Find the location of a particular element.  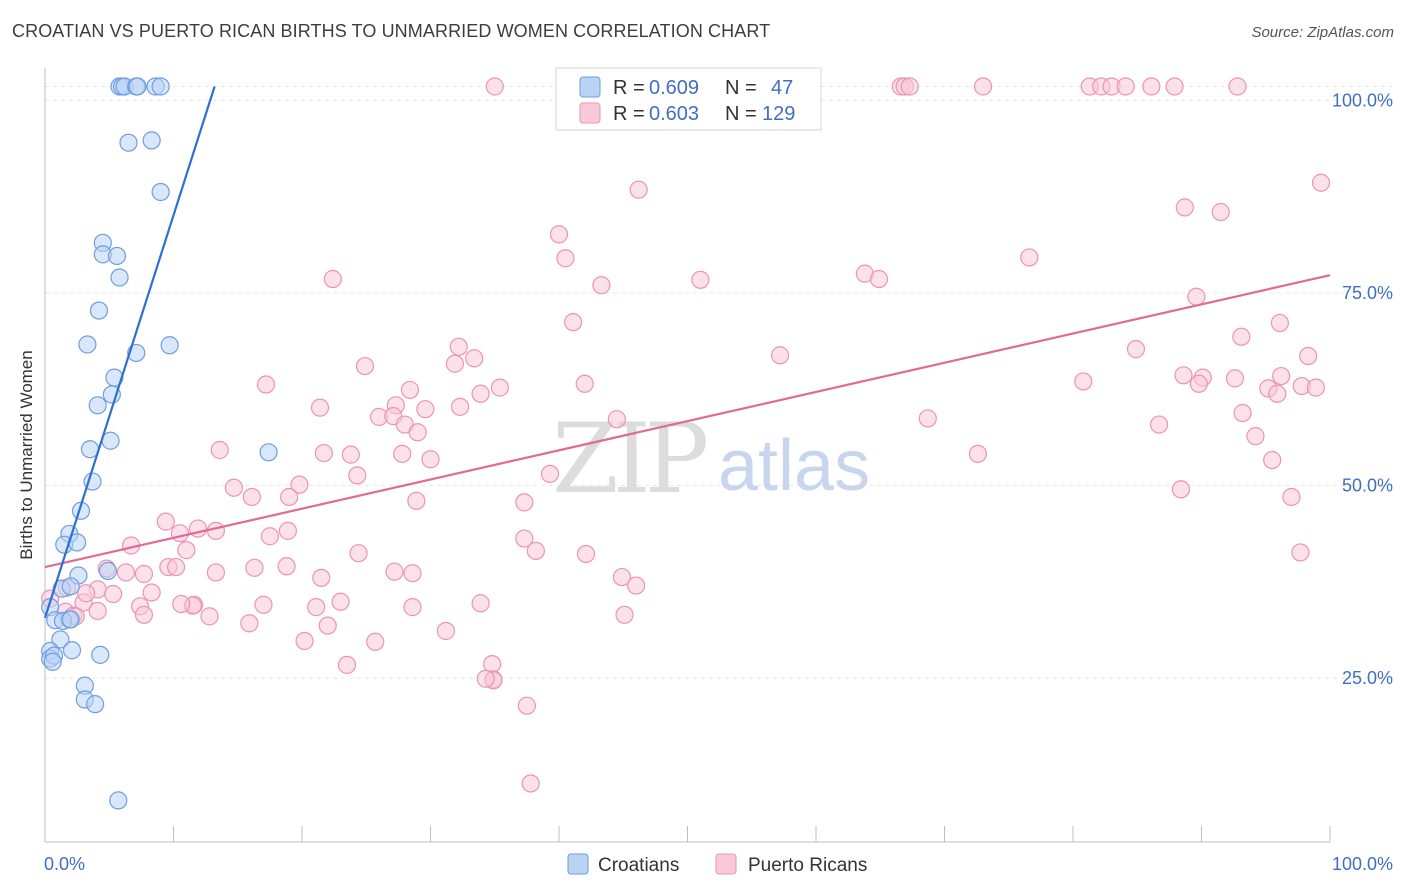

y-tick-label: 100.0% is located at coordinates (1362, 100).